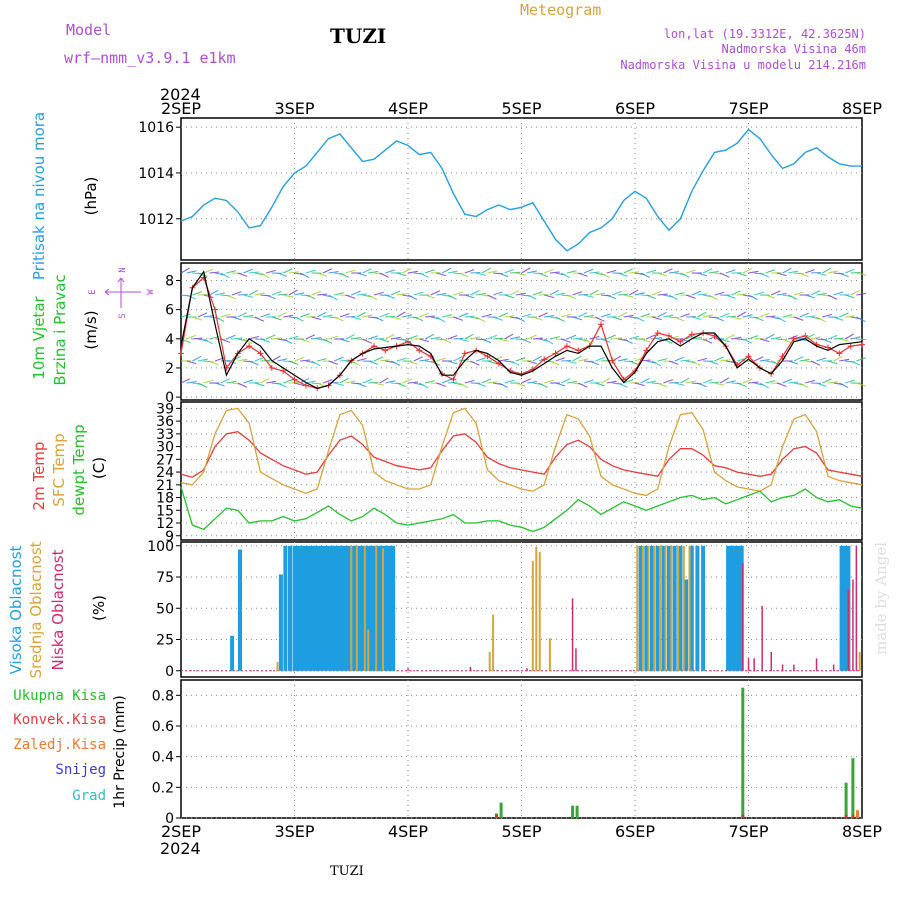 This screenshot has width=900, height=900. I want to click on temperature-ytick-label: 21, so click(165, 486).